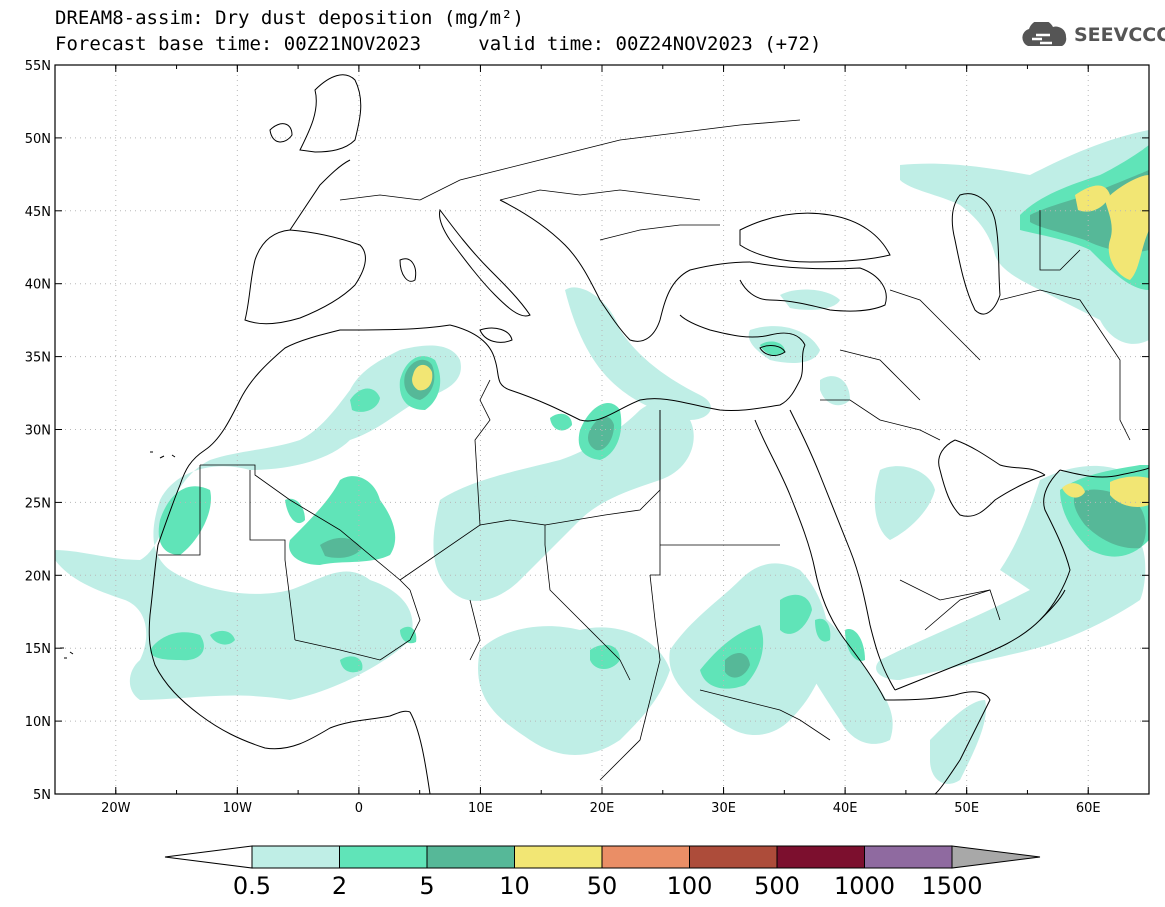  I want to click on lat-tick-label: 40N, so click(38, 285).